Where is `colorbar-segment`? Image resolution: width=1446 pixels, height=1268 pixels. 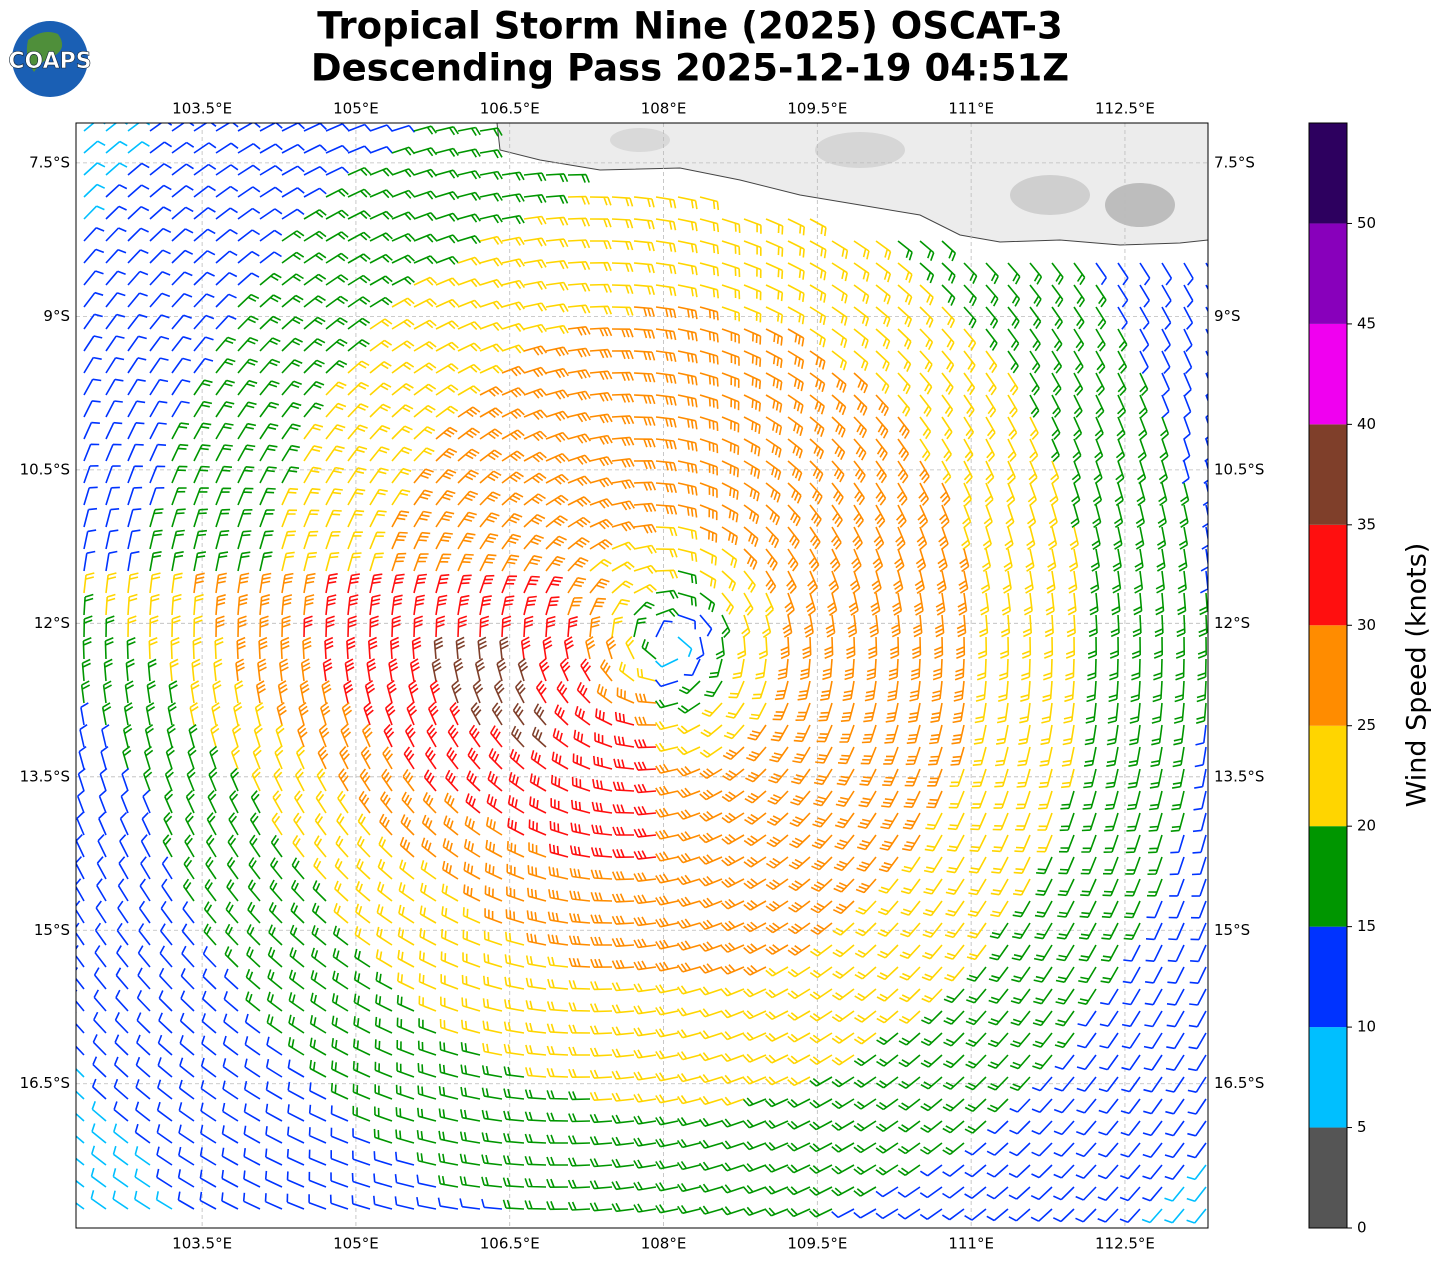
colorbar-segment is located at coordinates (1328, 173).